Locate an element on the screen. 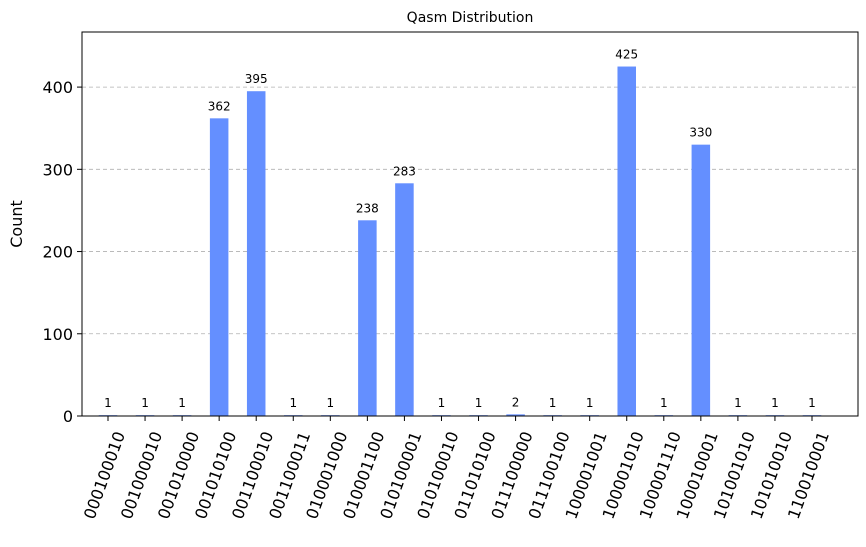  data-label: 238 is located at coordinates (367, 208).